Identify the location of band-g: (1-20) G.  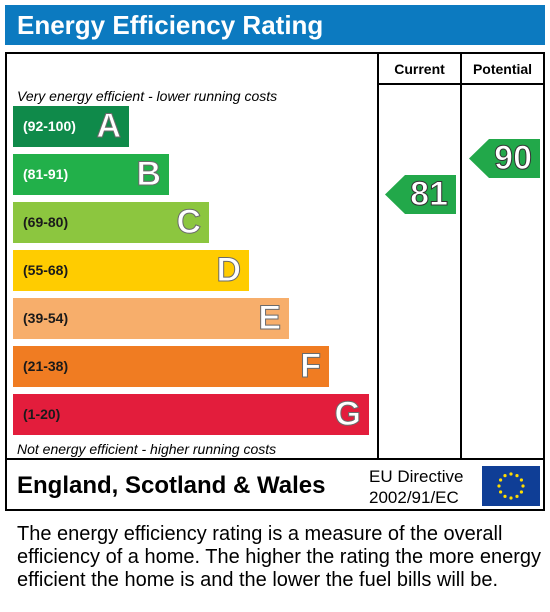
(191, 414).